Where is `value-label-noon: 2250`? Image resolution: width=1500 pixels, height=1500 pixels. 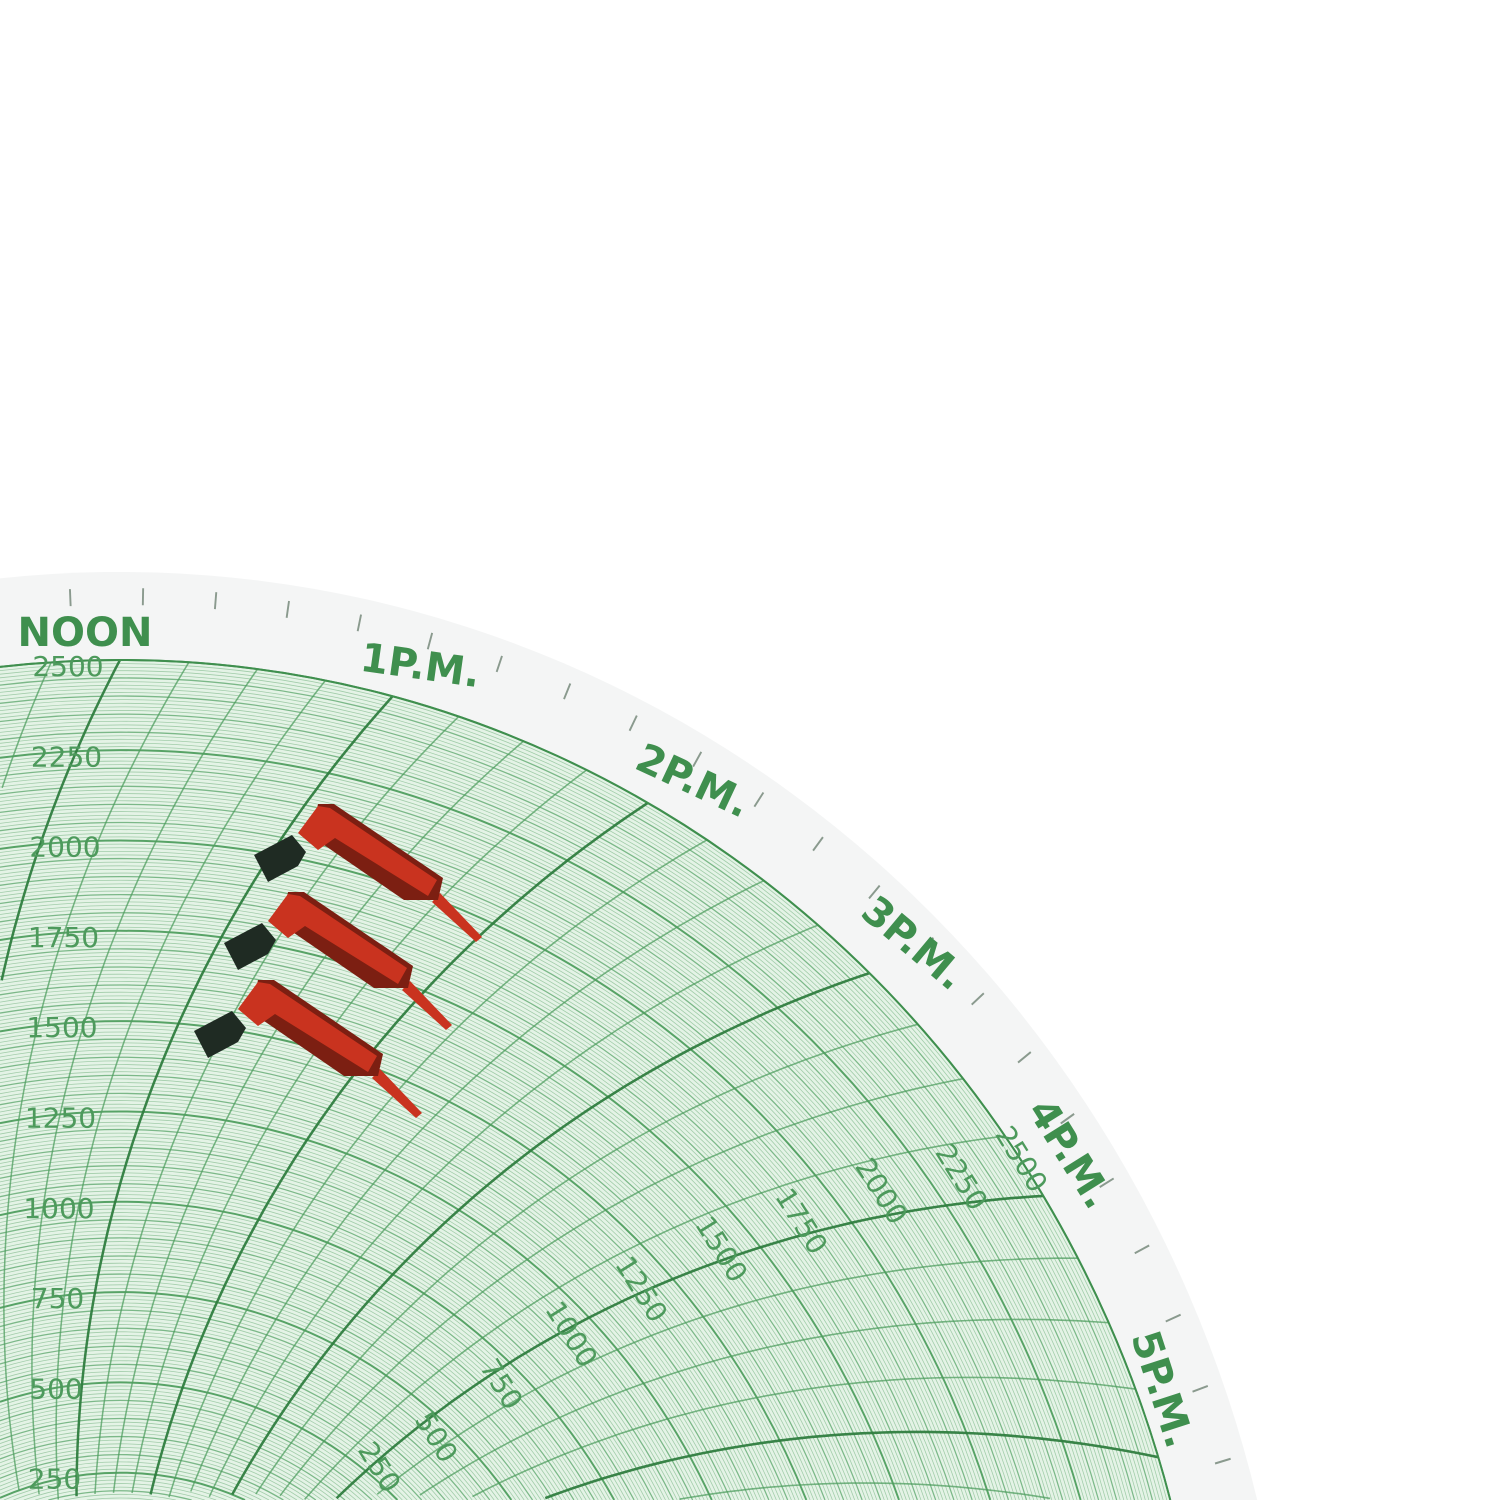
value-label-noon: 2250 is located at coordinates (66, 756).